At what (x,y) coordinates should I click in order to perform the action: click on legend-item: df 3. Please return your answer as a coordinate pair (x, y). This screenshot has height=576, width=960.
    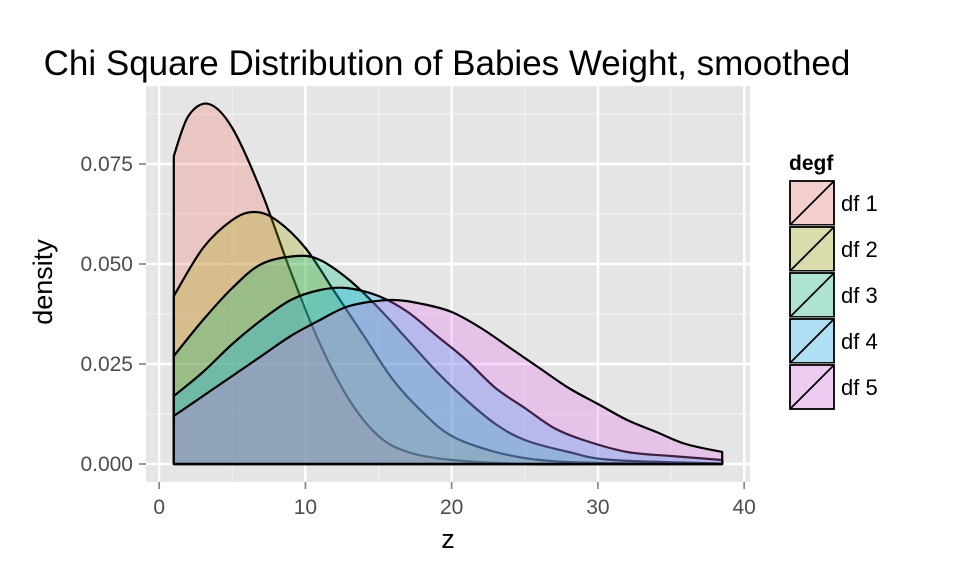
    Looking at the image, I should click on (833, 295).